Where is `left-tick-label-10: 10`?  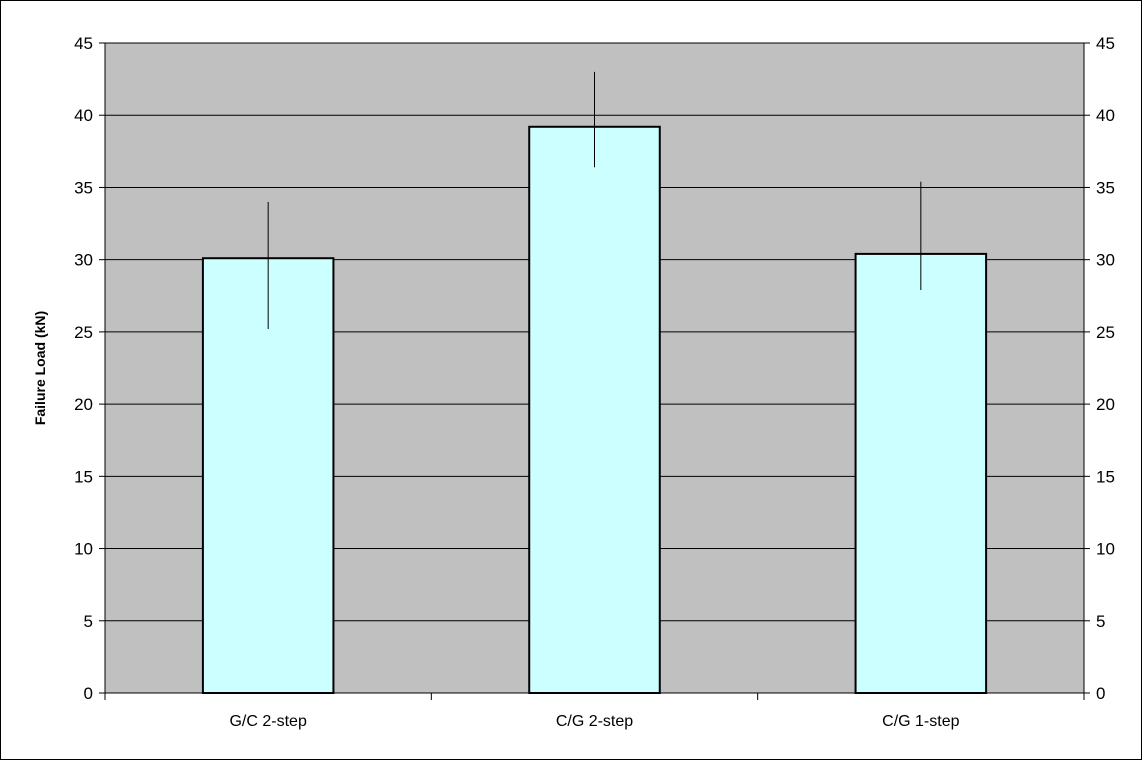
left-tick-label-10: 10 is located at coordinates (83, 549).